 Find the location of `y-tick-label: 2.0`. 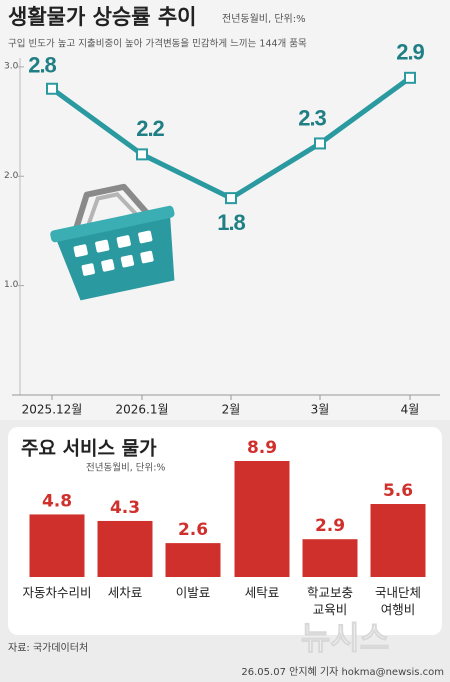

y-tick-label: 2.0 is located at coordinates (11, 176).